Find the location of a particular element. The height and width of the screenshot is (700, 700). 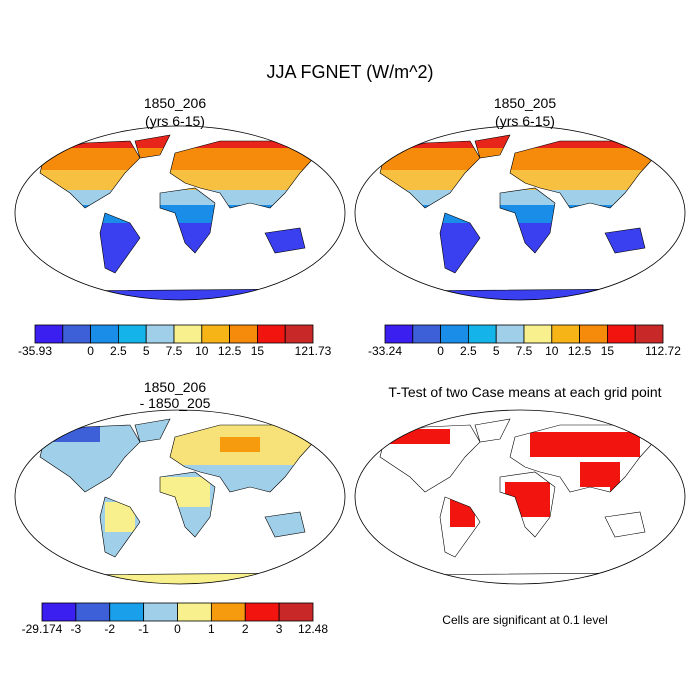

colorbar-label: 12.48 is located at coordinates (313, 629).